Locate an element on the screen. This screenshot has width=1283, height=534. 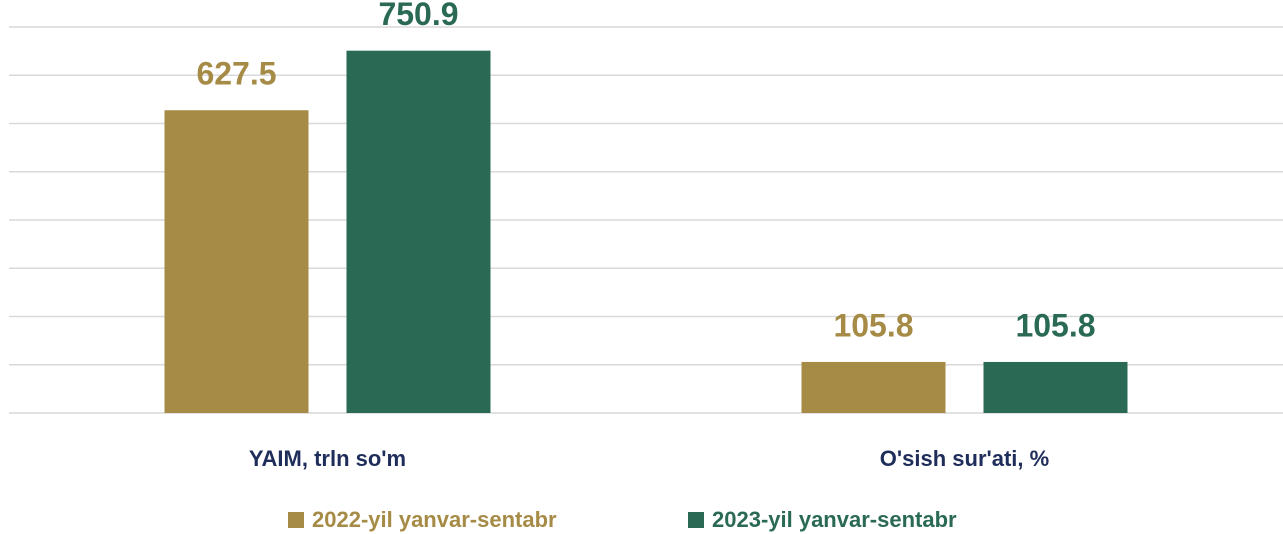
value-label: 750.9 is located at coordinates (418, 16).